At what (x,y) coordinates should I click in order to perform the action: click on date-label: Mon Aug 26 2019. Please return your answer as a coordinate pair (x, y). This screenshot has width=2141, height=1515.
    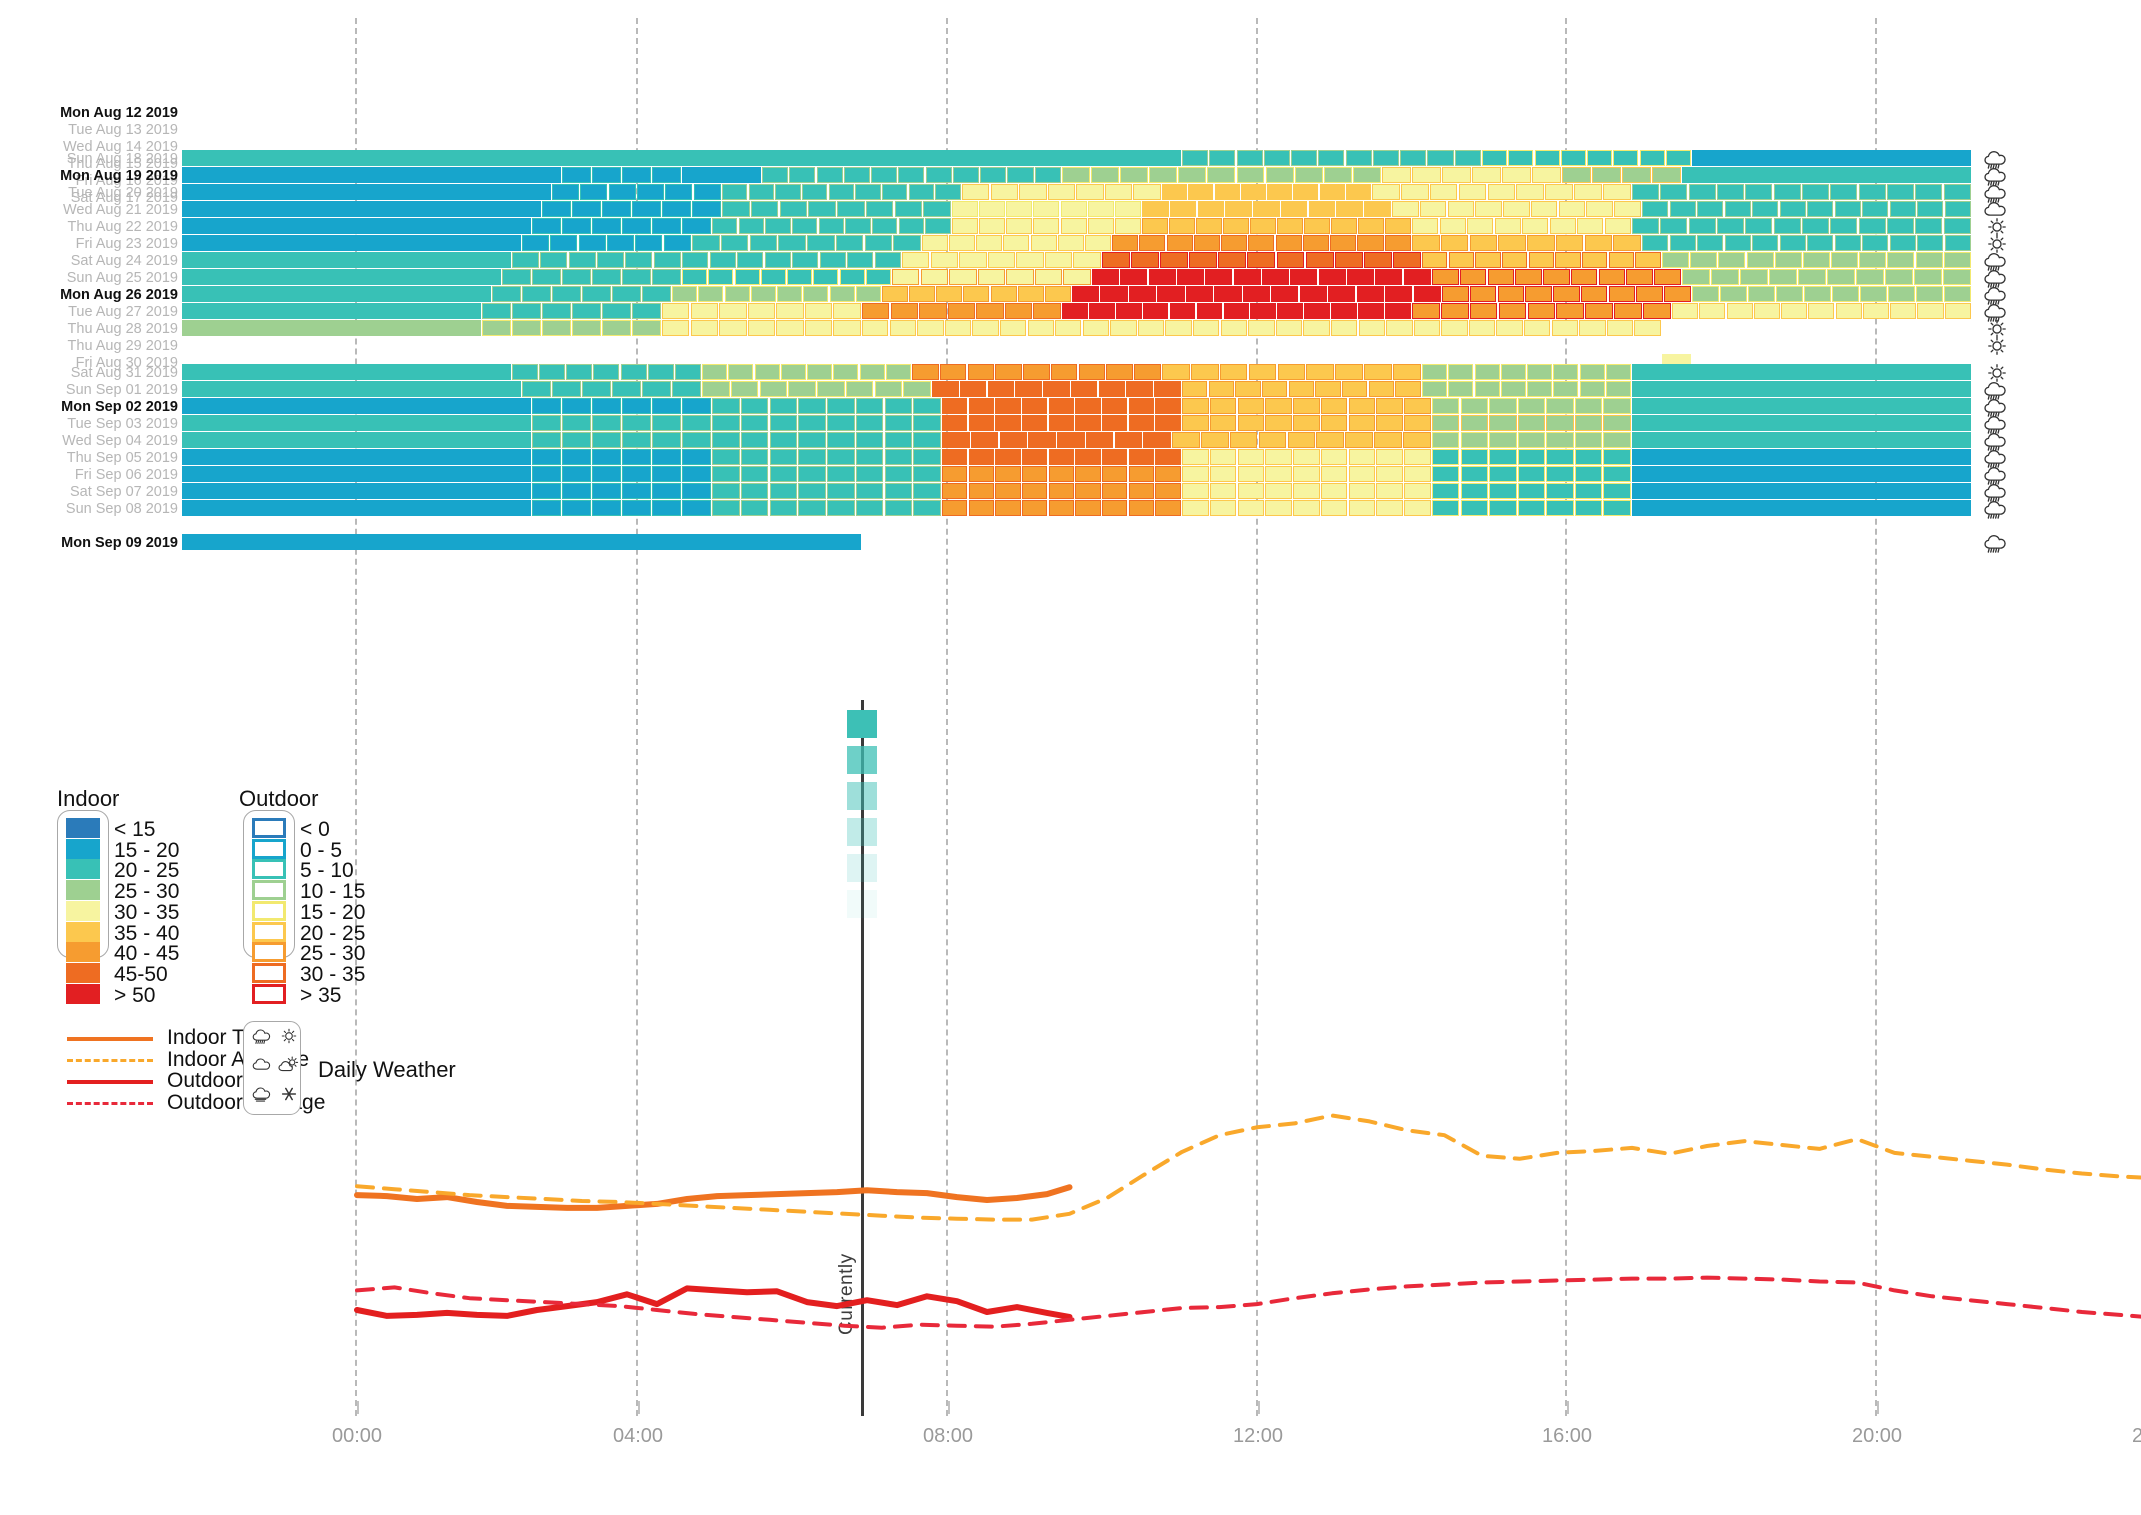
    Looking at the image, I should click on (119, 295).